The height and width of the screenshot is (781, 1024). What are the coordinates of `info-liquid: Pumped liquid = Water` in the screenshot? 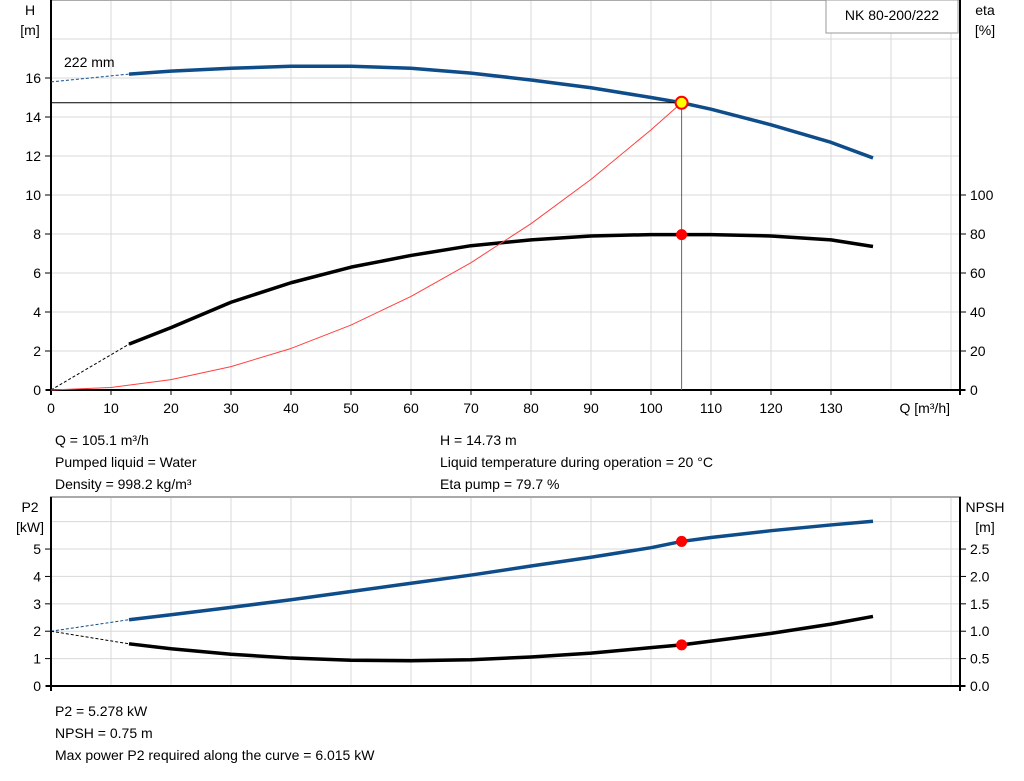 It's located at (126, 462).